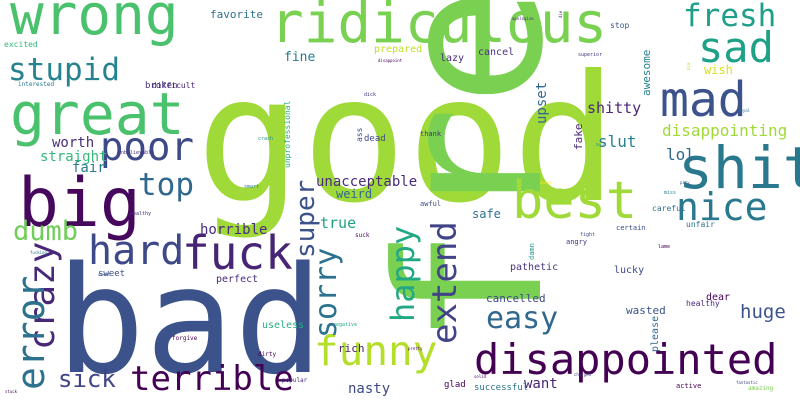 This screenshot has height=400, width=800. What do you see at coordinates (546, 182) in the screenshot?
I see `word-honor: honor` at bounding box center [546, 182].